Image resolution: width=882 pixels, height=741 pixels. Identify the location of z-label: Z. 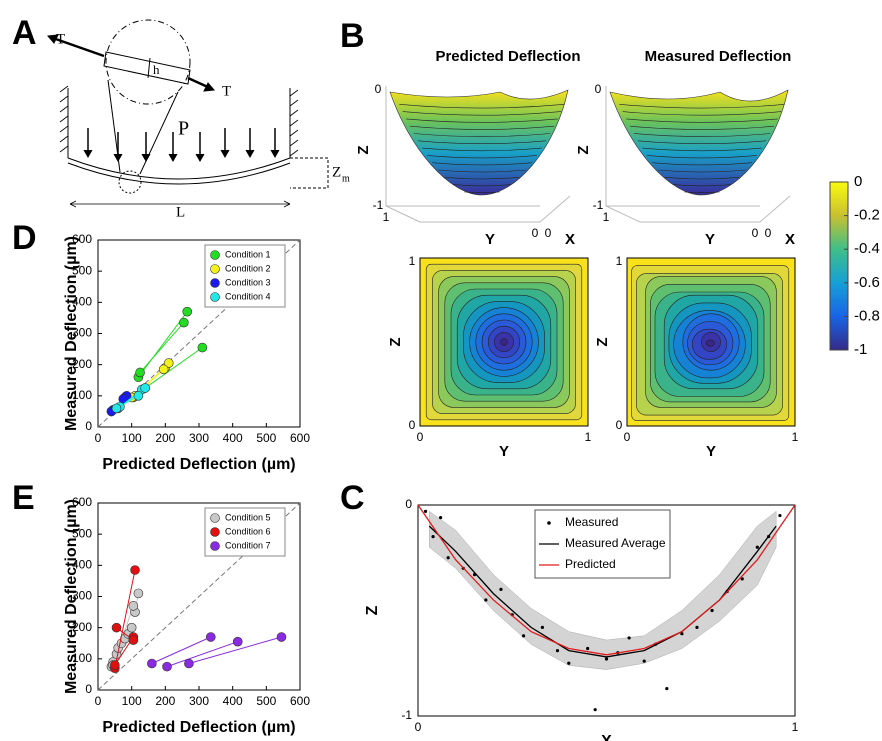
(363, 149).